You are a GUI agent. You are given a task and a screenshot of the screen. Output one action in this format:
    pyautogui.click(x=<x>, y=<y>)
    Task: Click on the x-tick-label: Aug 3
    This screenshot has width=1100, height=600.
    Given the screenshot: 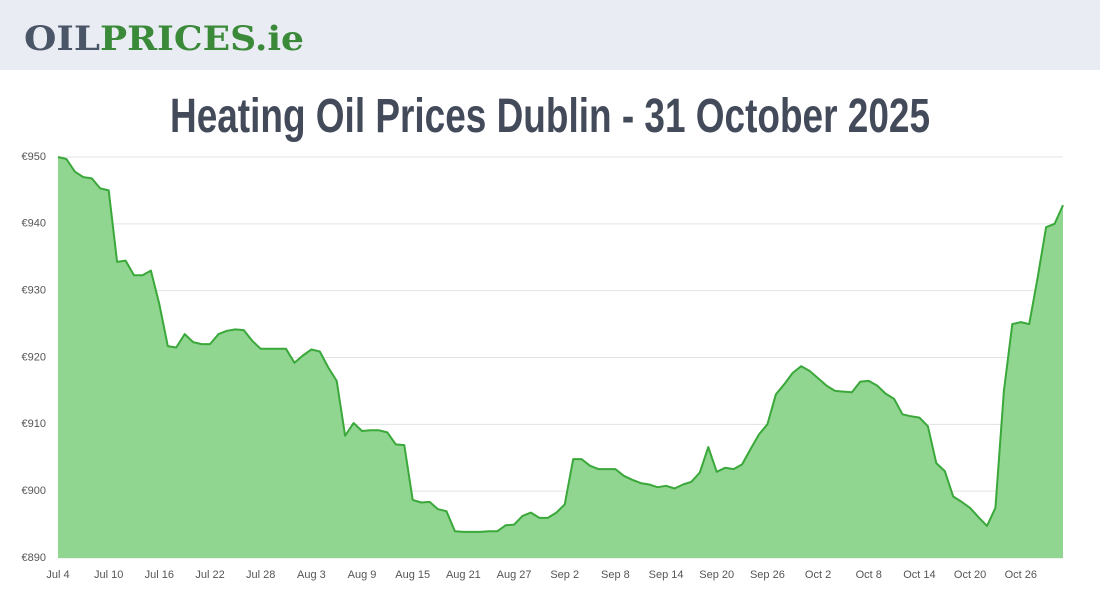 What is the action you would take?
    pyautogui.click(x=311, y=575)
    